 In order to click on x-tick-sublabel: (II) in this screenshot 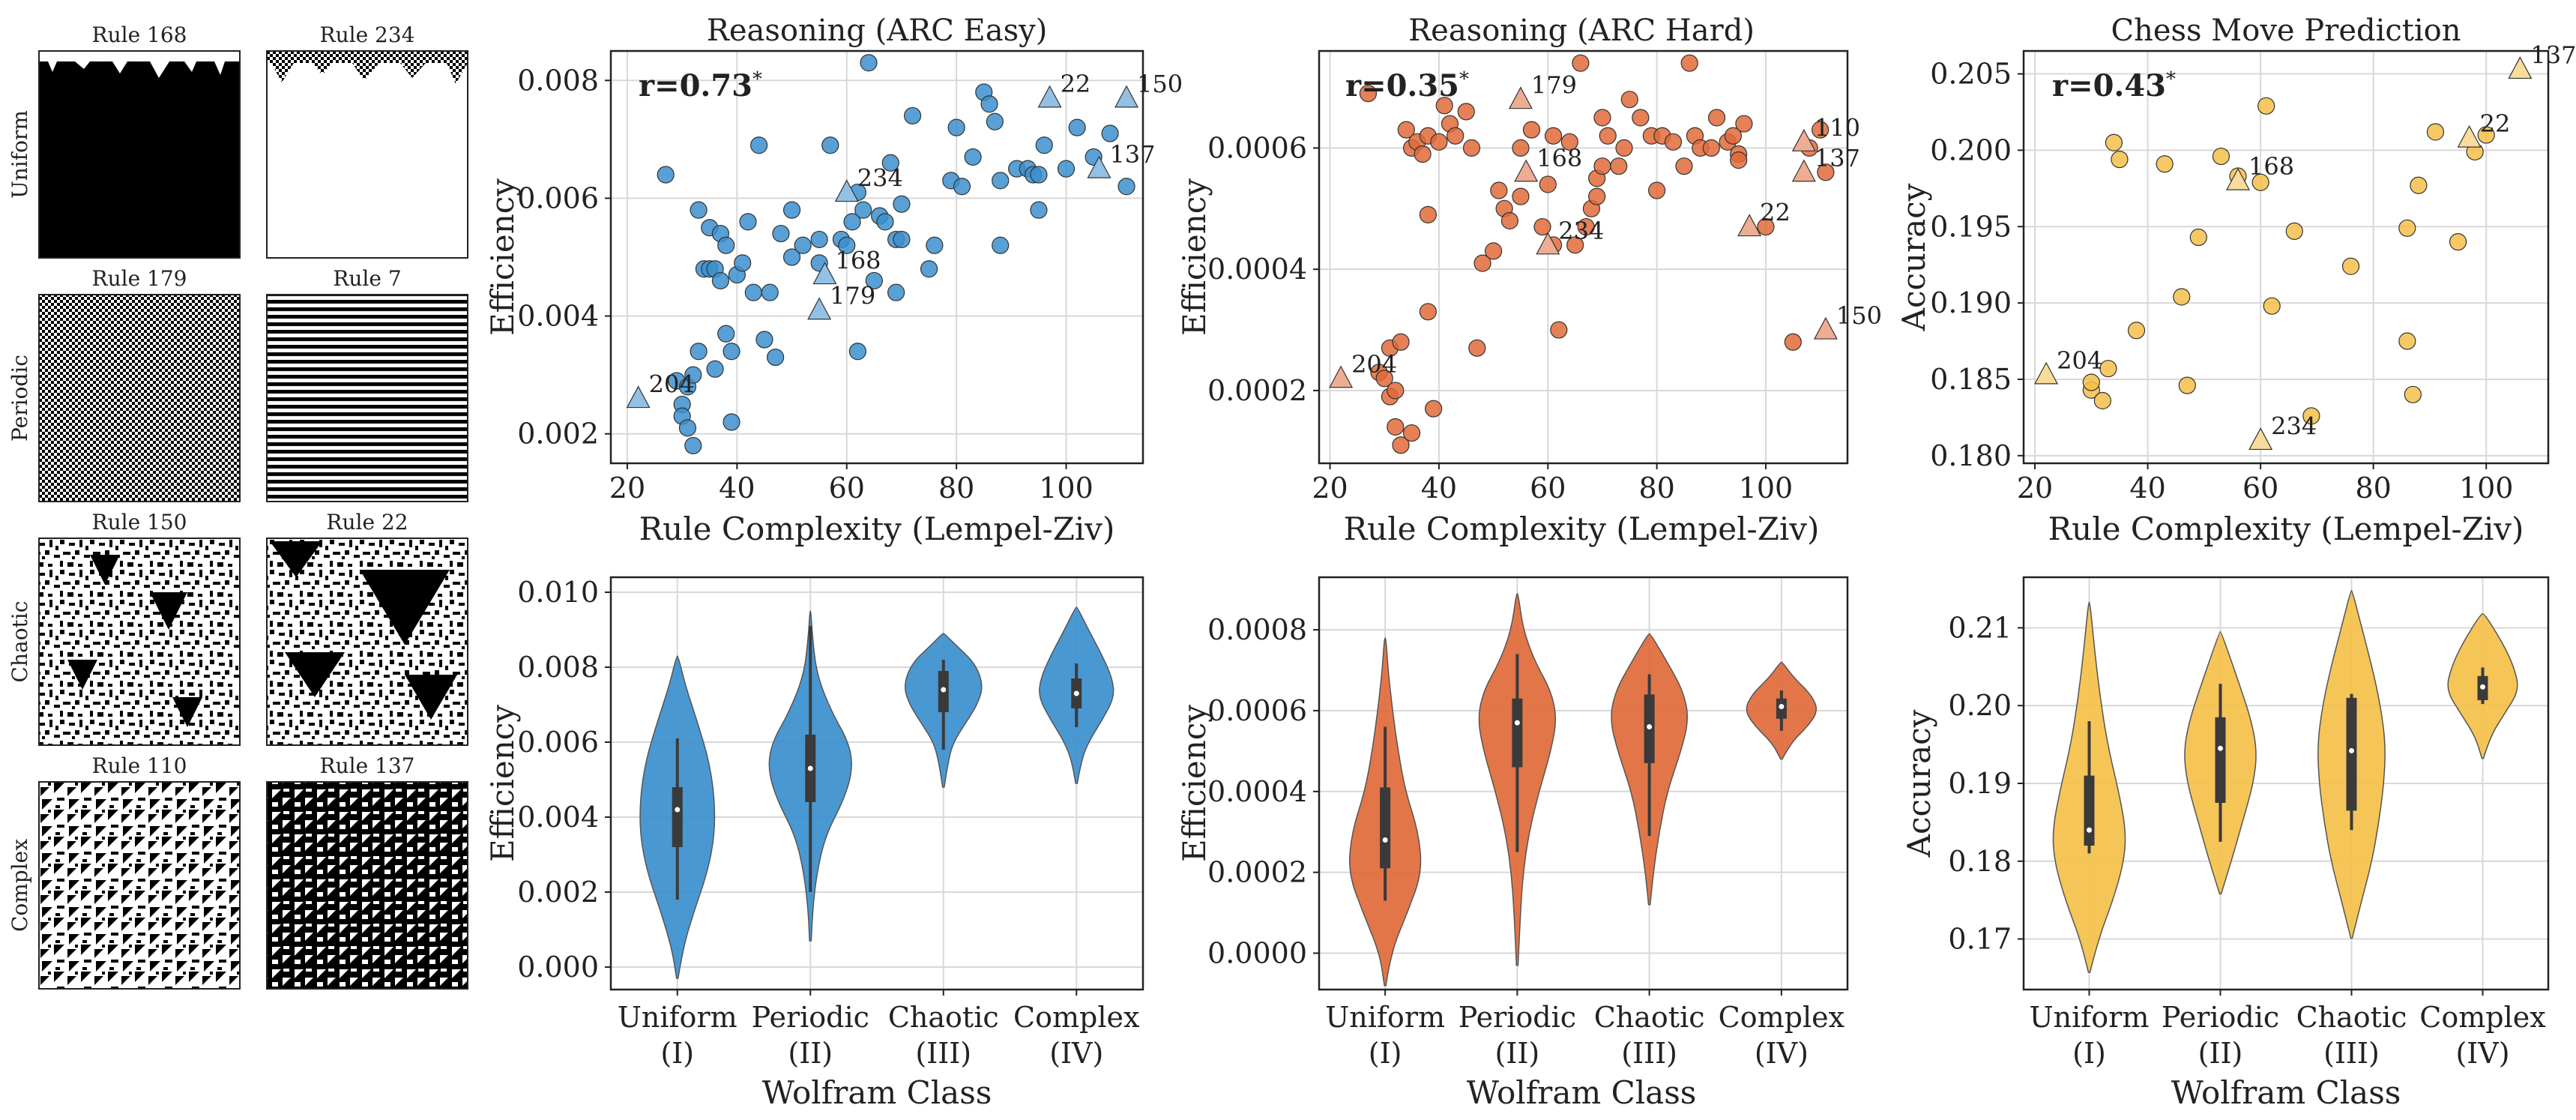, I will do `click(811, 1053)`.